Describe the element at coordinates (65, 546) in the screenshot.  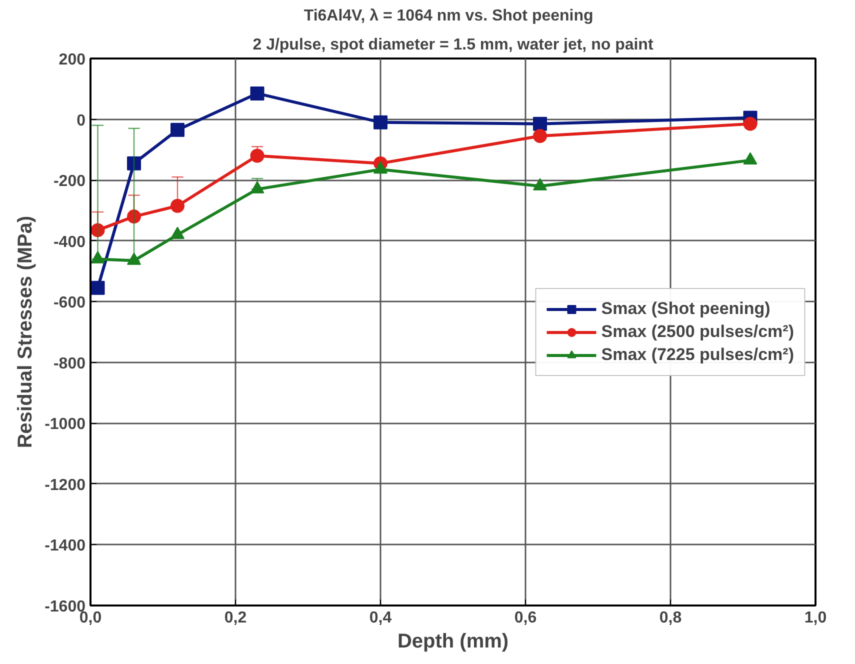
I see `y-tick-label: -1400` at that location.